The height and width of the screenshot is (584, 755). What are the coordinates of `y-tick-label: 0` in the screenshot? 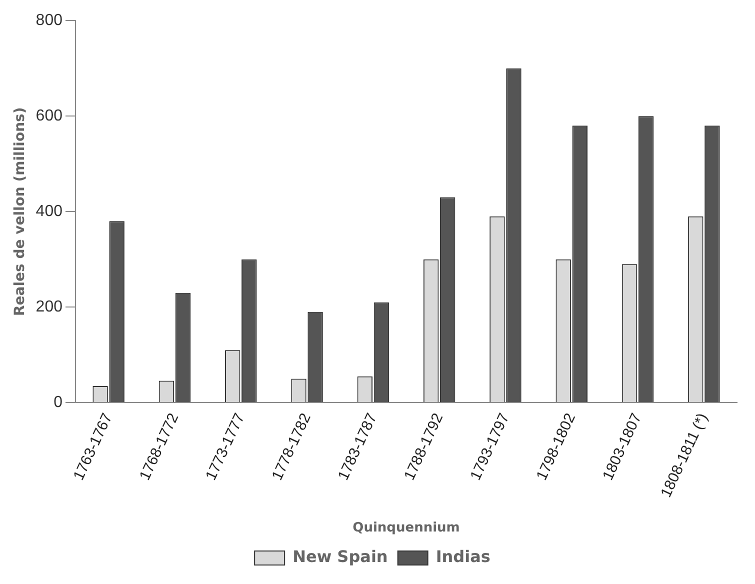 It's located at (58, 403).